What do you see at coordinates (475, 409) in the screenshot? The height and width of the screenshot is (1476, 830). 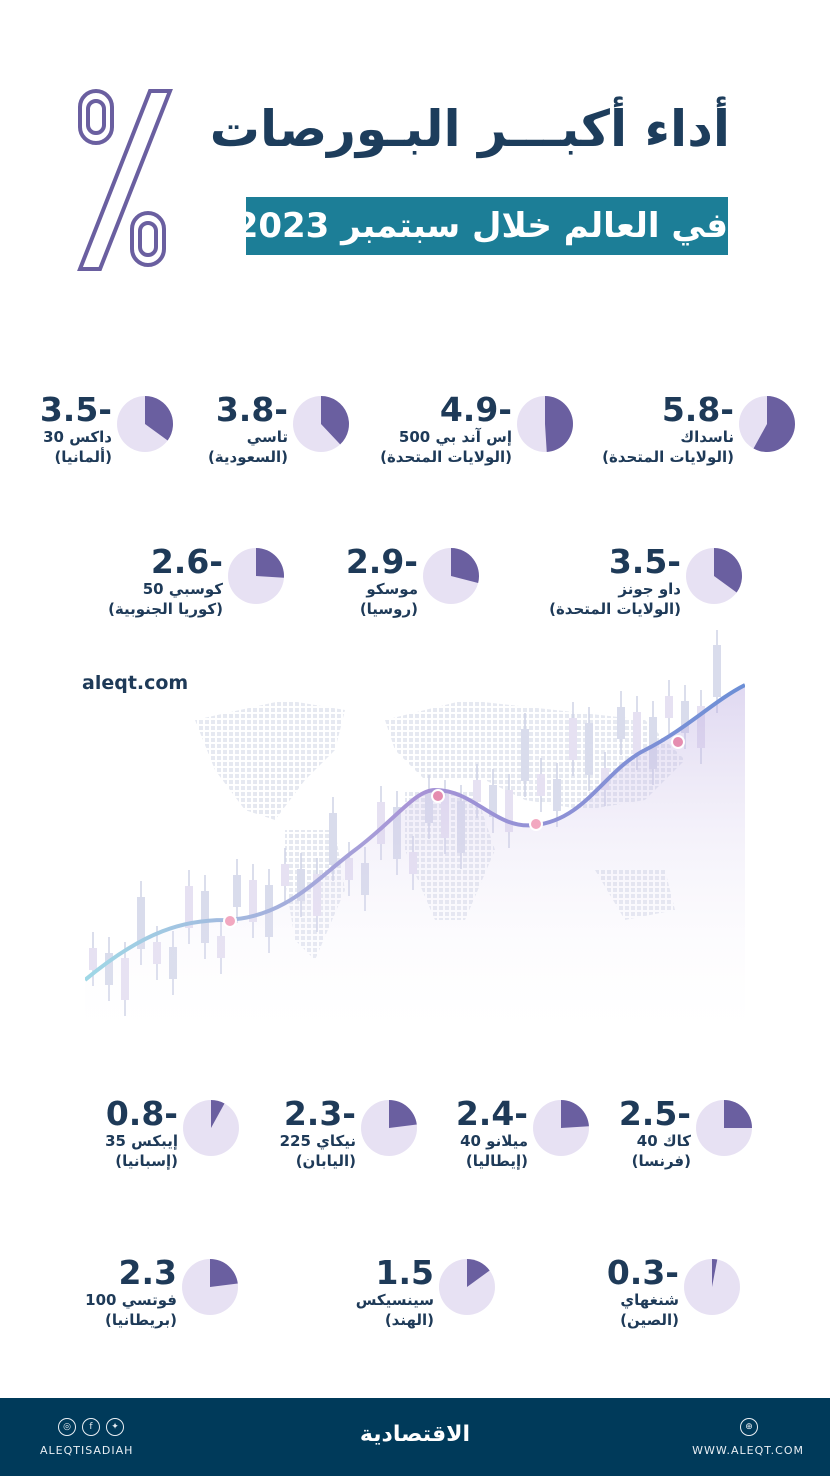 I see `market-value: 4.9-` at bounding box center [475, 409].